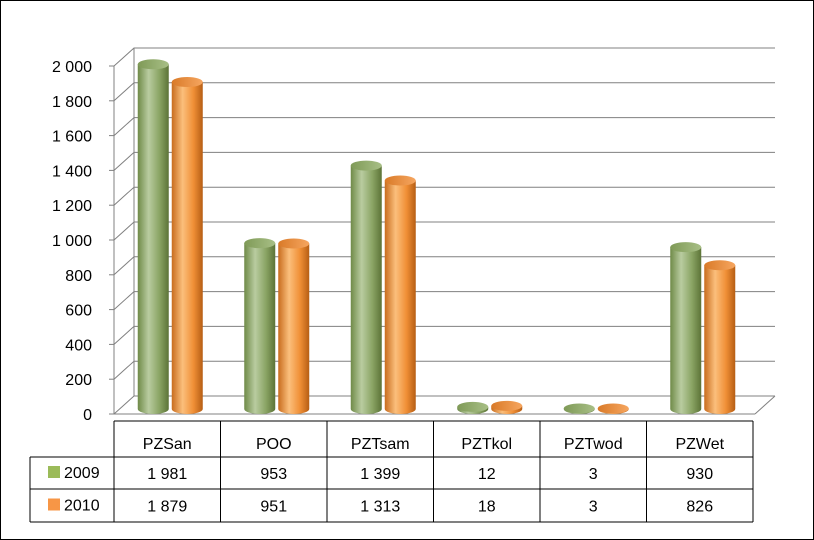 The height and width of the screenshot is (540, 814). Describe the element at coordinates (273, 507) in the screenshot. I see `data-label: 951` at that location.